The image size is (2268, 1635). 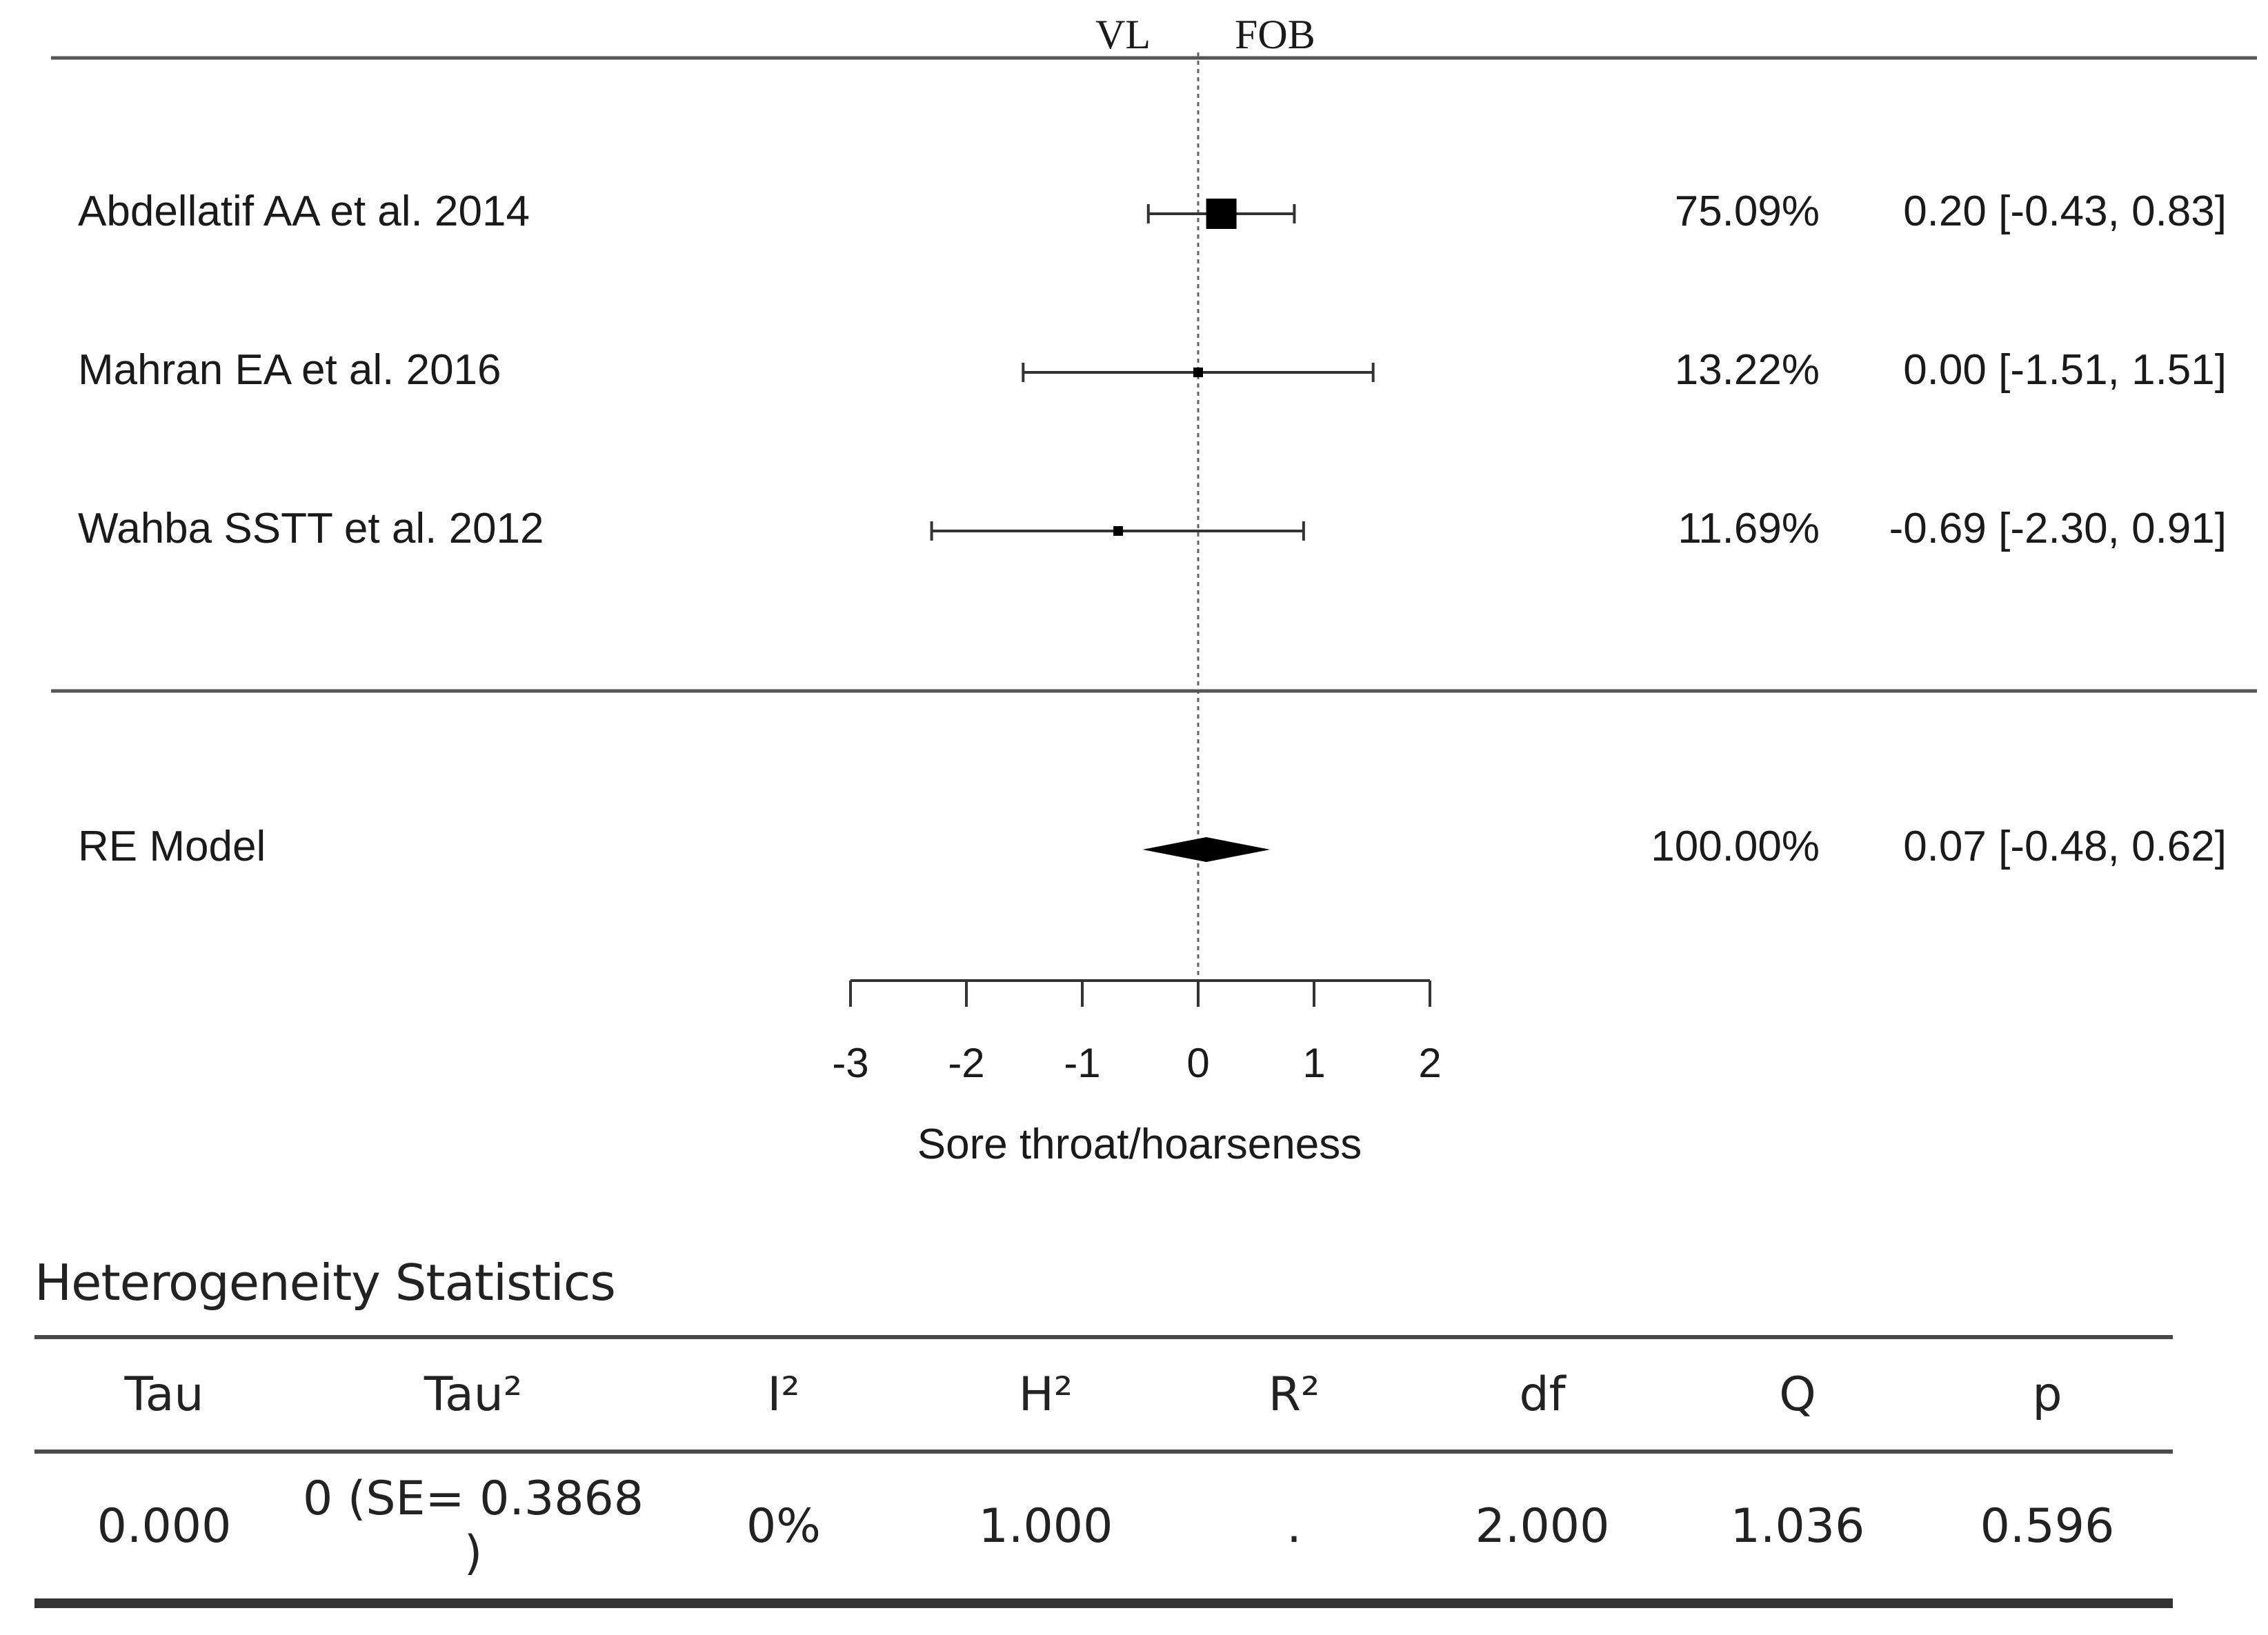 What do you see at coordinates (784, 1526) in the screenshot?
I see `value-i-squared: 0%` at bounding box center [784, 1526].